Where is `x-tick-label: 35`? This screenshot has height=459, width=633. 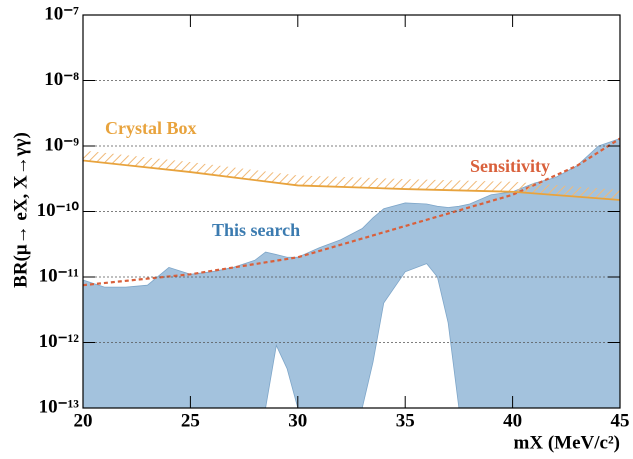
x-tick-label: 35 is located at coordinates (405, 420).